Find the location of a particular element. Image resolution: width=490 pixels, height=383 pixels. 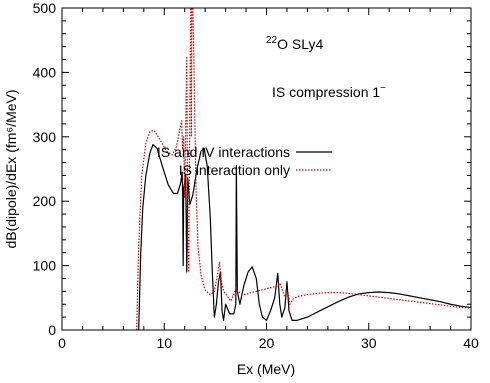

mode-label: IS compression 1 is located at coordinates (326, 92).